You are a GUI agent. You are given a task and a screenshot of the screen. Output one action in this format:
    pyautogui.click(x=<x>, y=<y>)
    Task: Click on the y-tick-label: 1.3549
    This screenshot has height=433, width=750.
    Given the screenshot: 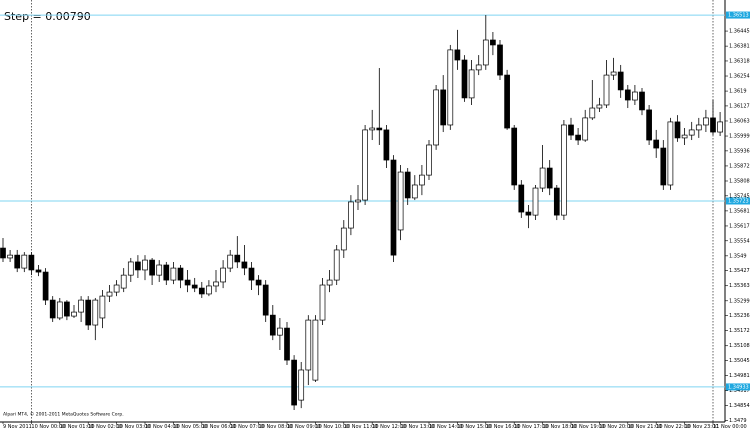 What is the action you would take?
    pyautogui.click(x=738, y=256)
    